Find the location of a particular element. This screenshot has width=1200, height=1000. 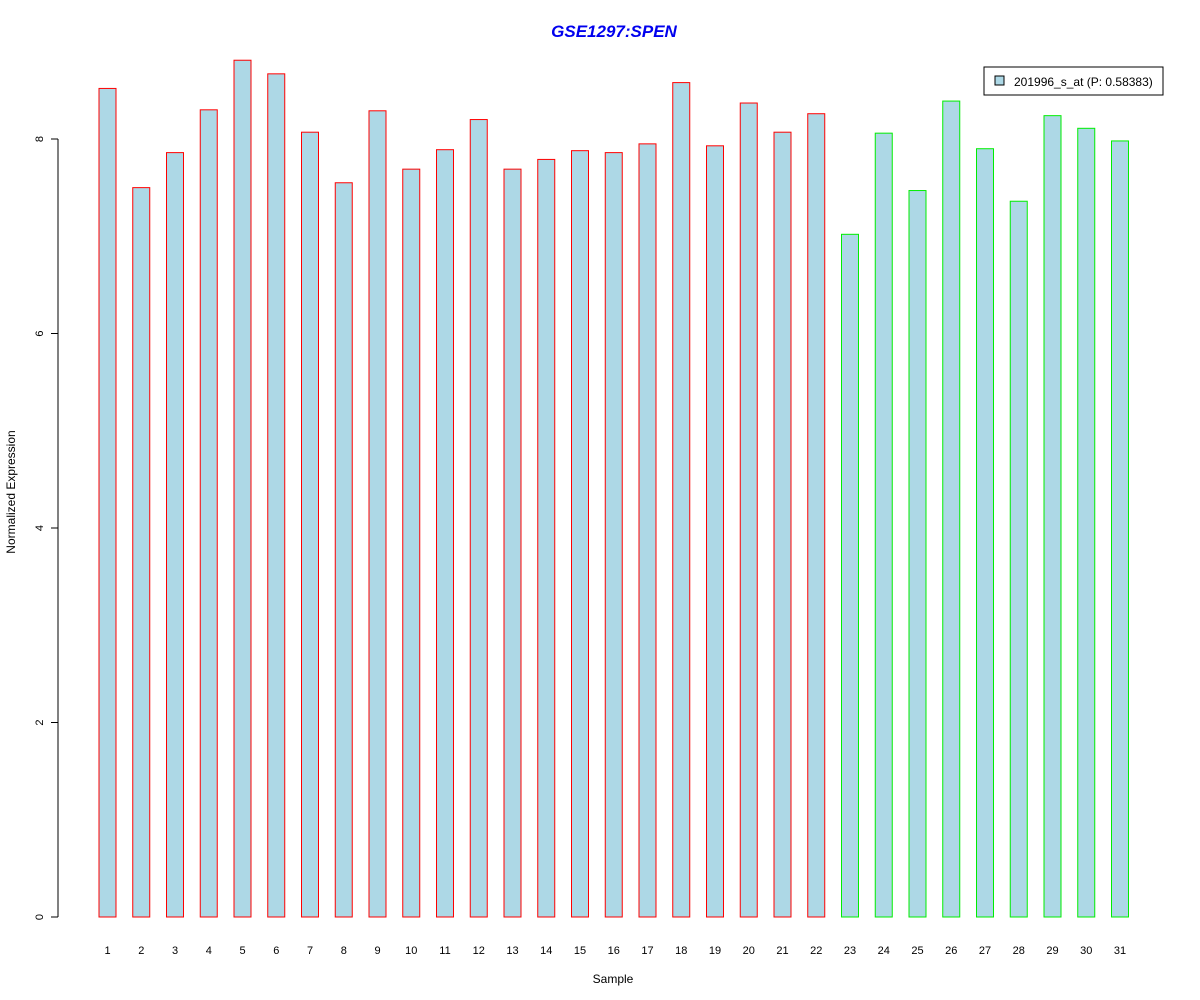

x-tick-label: 20 is located at coordinates (749, 951).